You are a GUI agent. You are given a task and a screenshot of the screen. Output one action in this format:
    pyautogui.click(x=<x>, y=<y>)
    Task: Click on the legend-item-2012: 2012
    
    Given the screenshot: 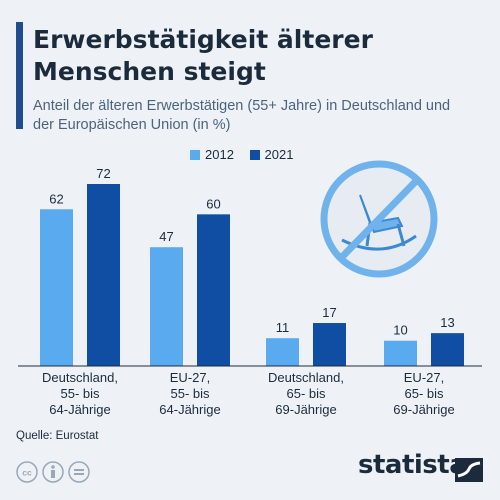 What is the action you would take?
    pyautogui.click(x=212, y=154)
    